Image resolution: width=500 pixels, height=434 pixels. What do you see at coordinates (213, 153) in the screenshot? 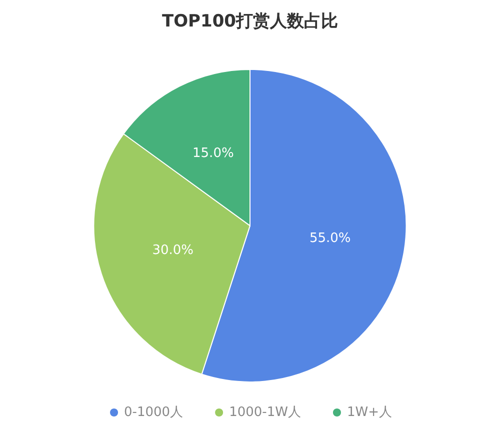
I see `data-label: 15.0%` at bounding box center [213, 153].